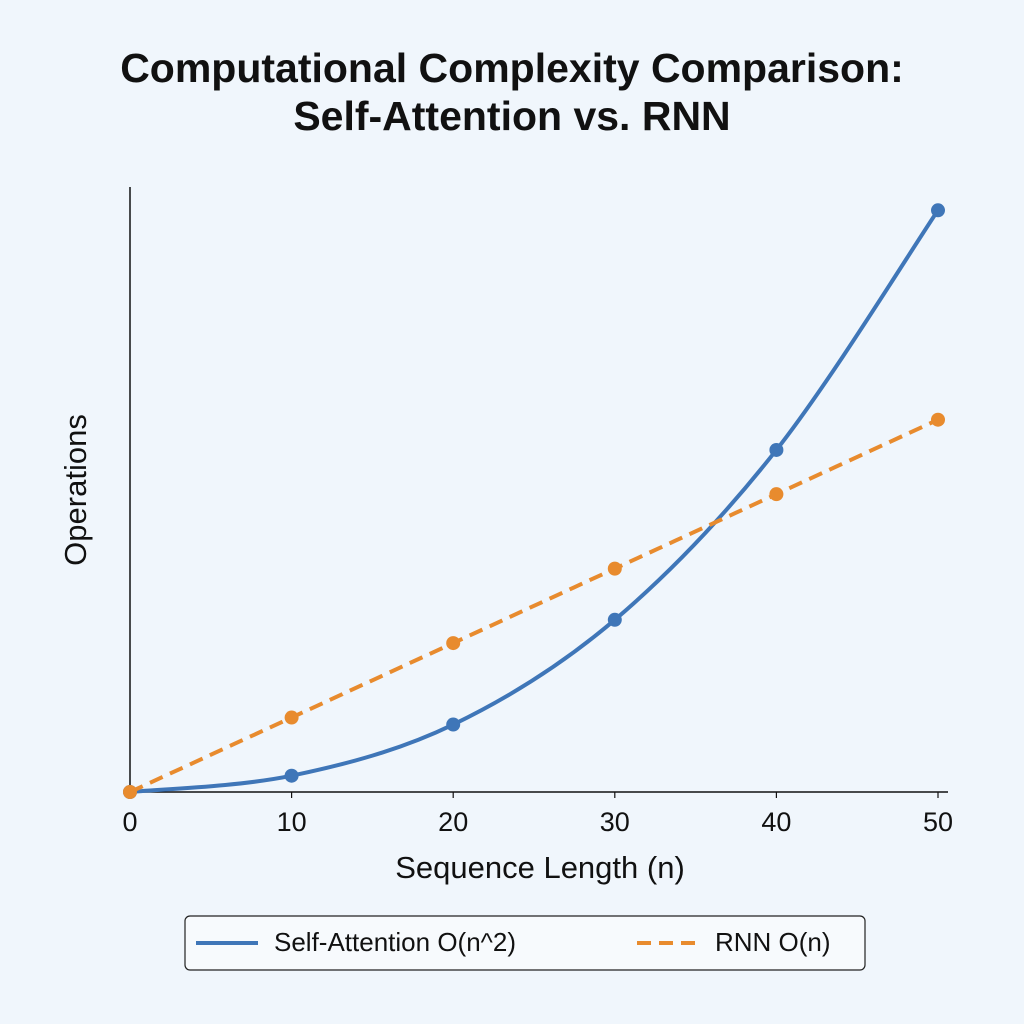  What do you see at coordinates (615, 822) in the screenshot?
I see `x-tick-label: 30` at bounding box center [615, 822].